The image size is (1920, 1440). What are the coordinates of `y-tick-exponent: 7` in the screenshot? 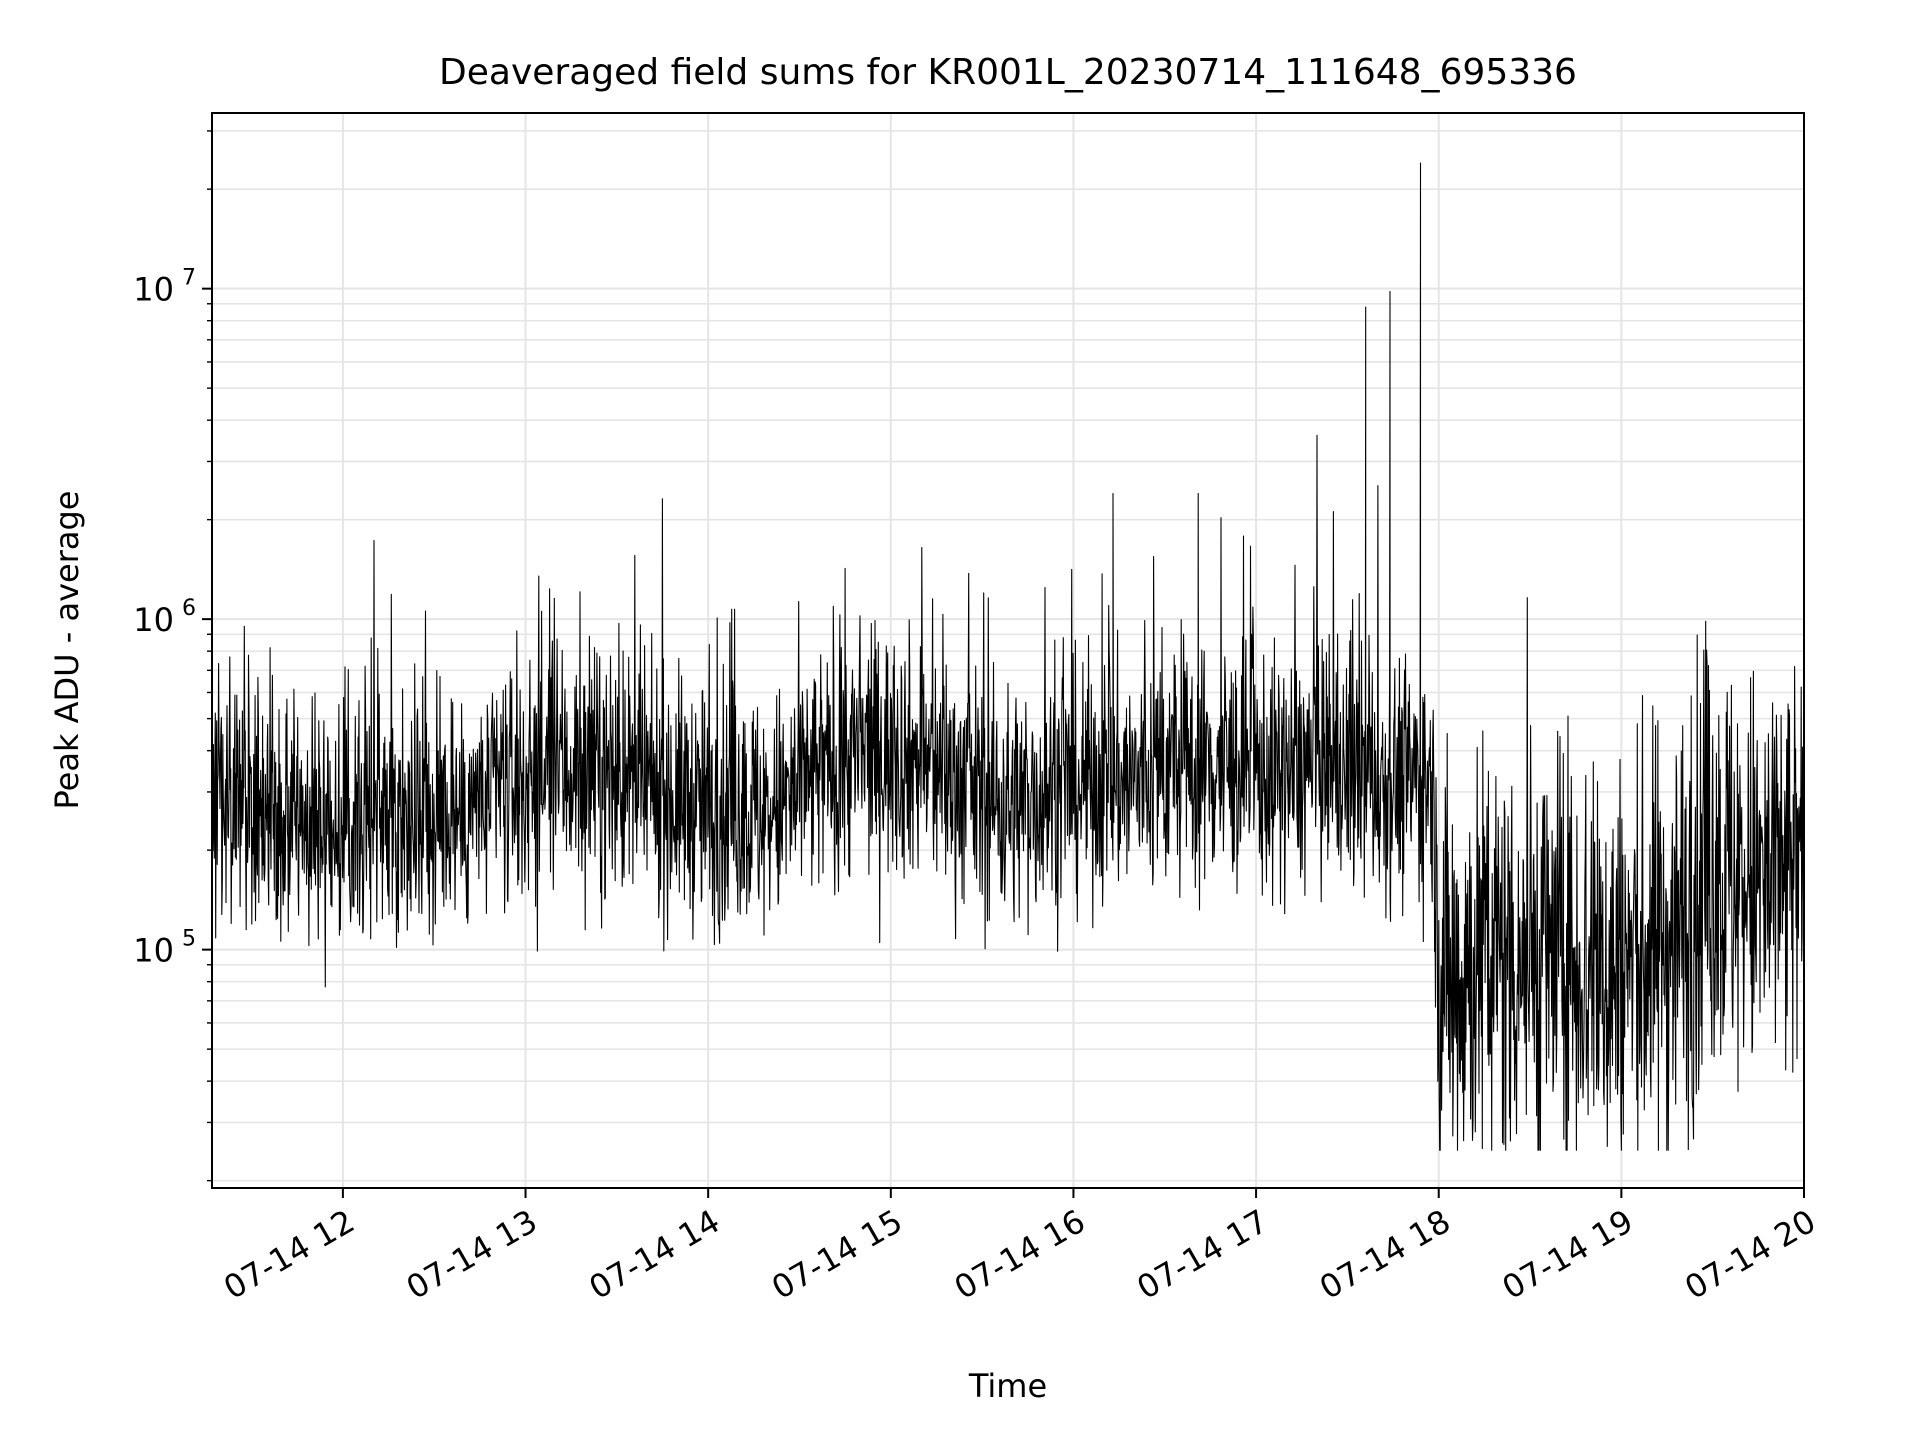 It's located at (189, 278).